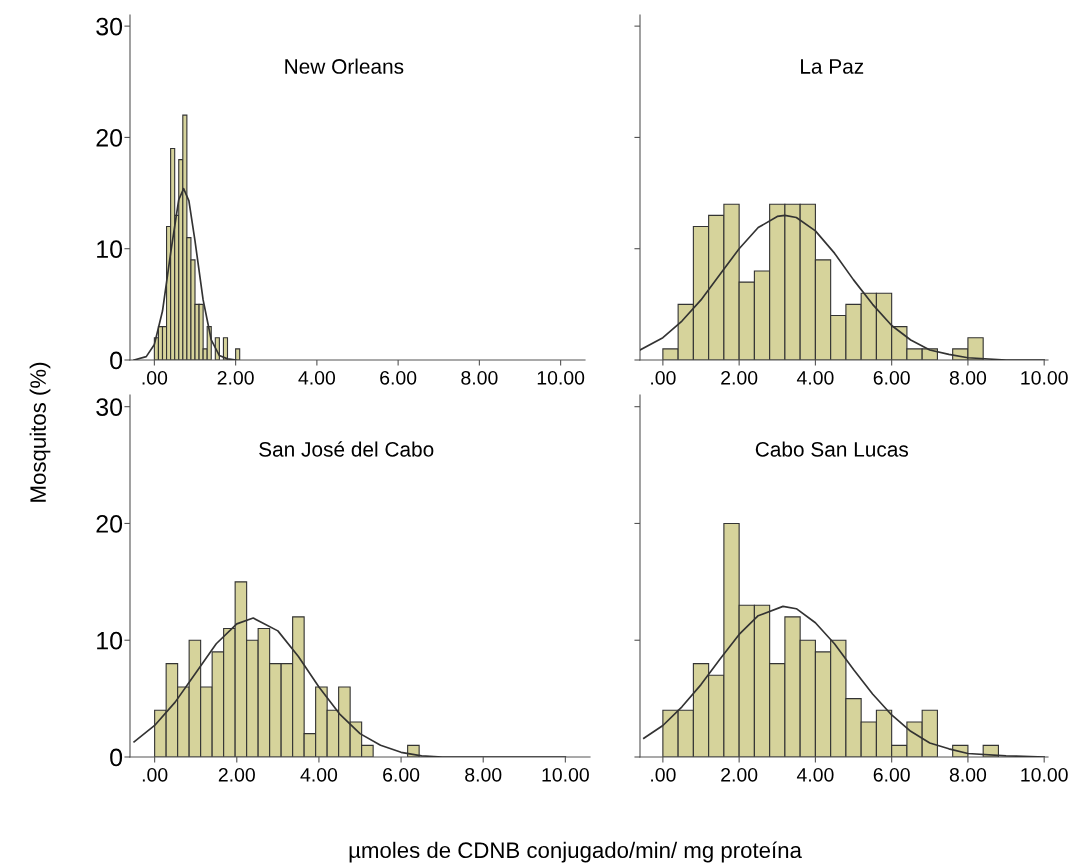 This screenshot has width=1074, height=865. Describe the element at coordinates (832, 449) in the screenshot. I see `text: Cabo San Lucas` at that location.